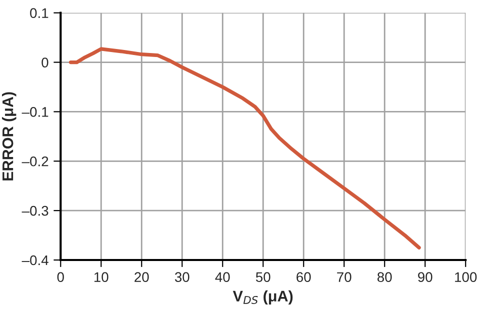 This screenshot has height=321, width=485. What do you see at coordinates (182, 277) in the screenshot?
I see `x-tick-label: 30` at bounding box center [182, 277].